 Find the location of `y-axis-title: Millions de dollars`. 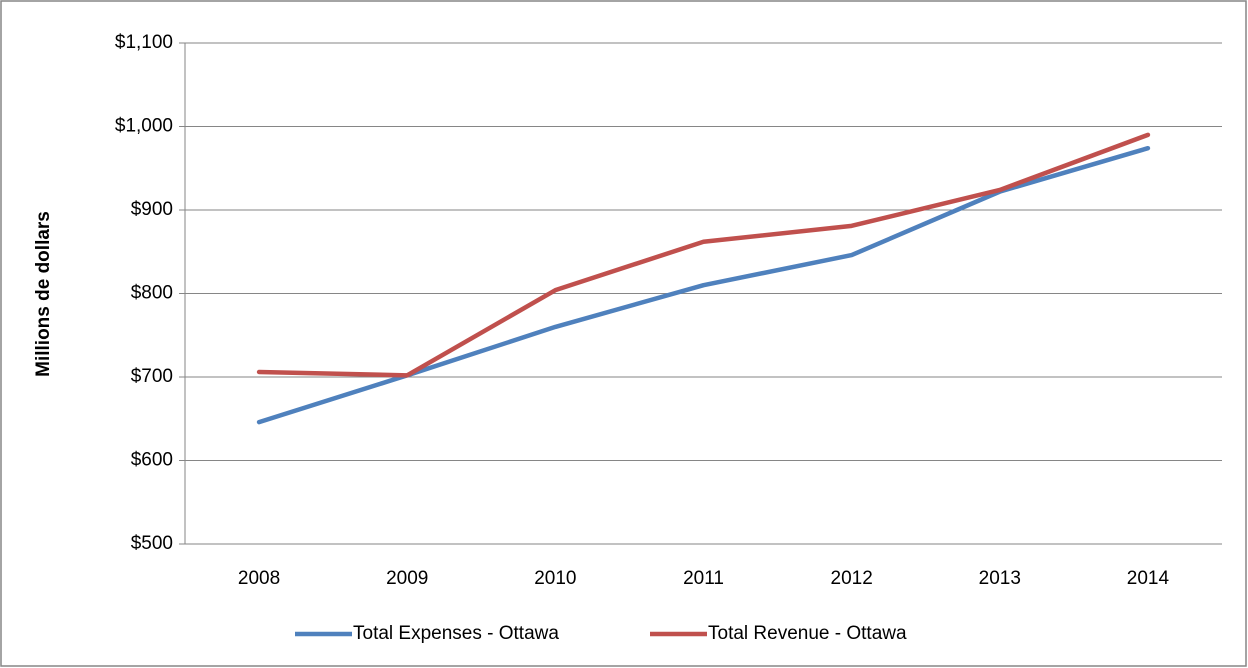

y-axis-title: Millions de dollars is located at coordinates (43, 294).